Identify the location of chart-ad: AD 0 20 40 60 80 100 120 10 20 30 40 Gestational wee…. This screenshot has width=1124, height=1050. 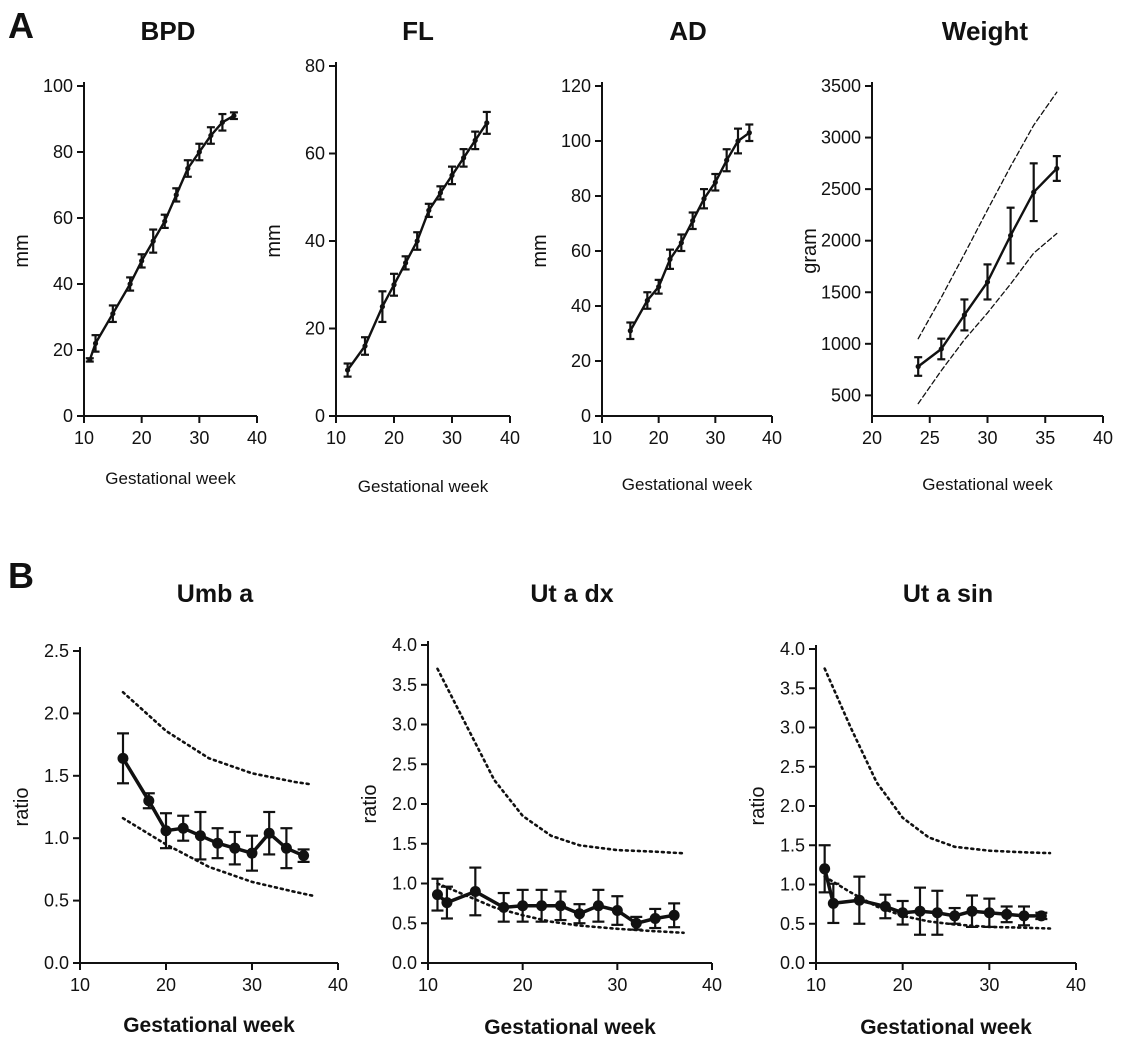
(655, 255).